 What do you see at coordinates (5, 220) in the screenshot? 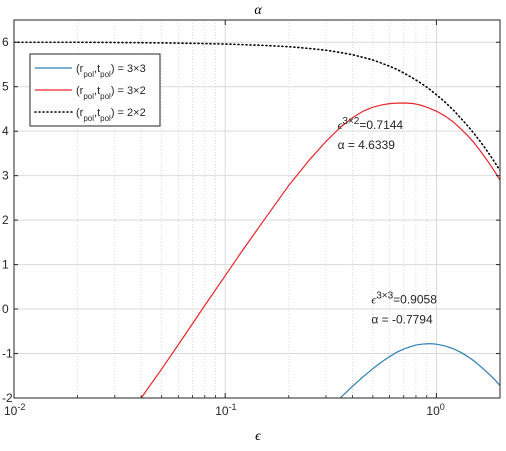
I see `y-tick-label: 2` at bounding box center [5, 220].